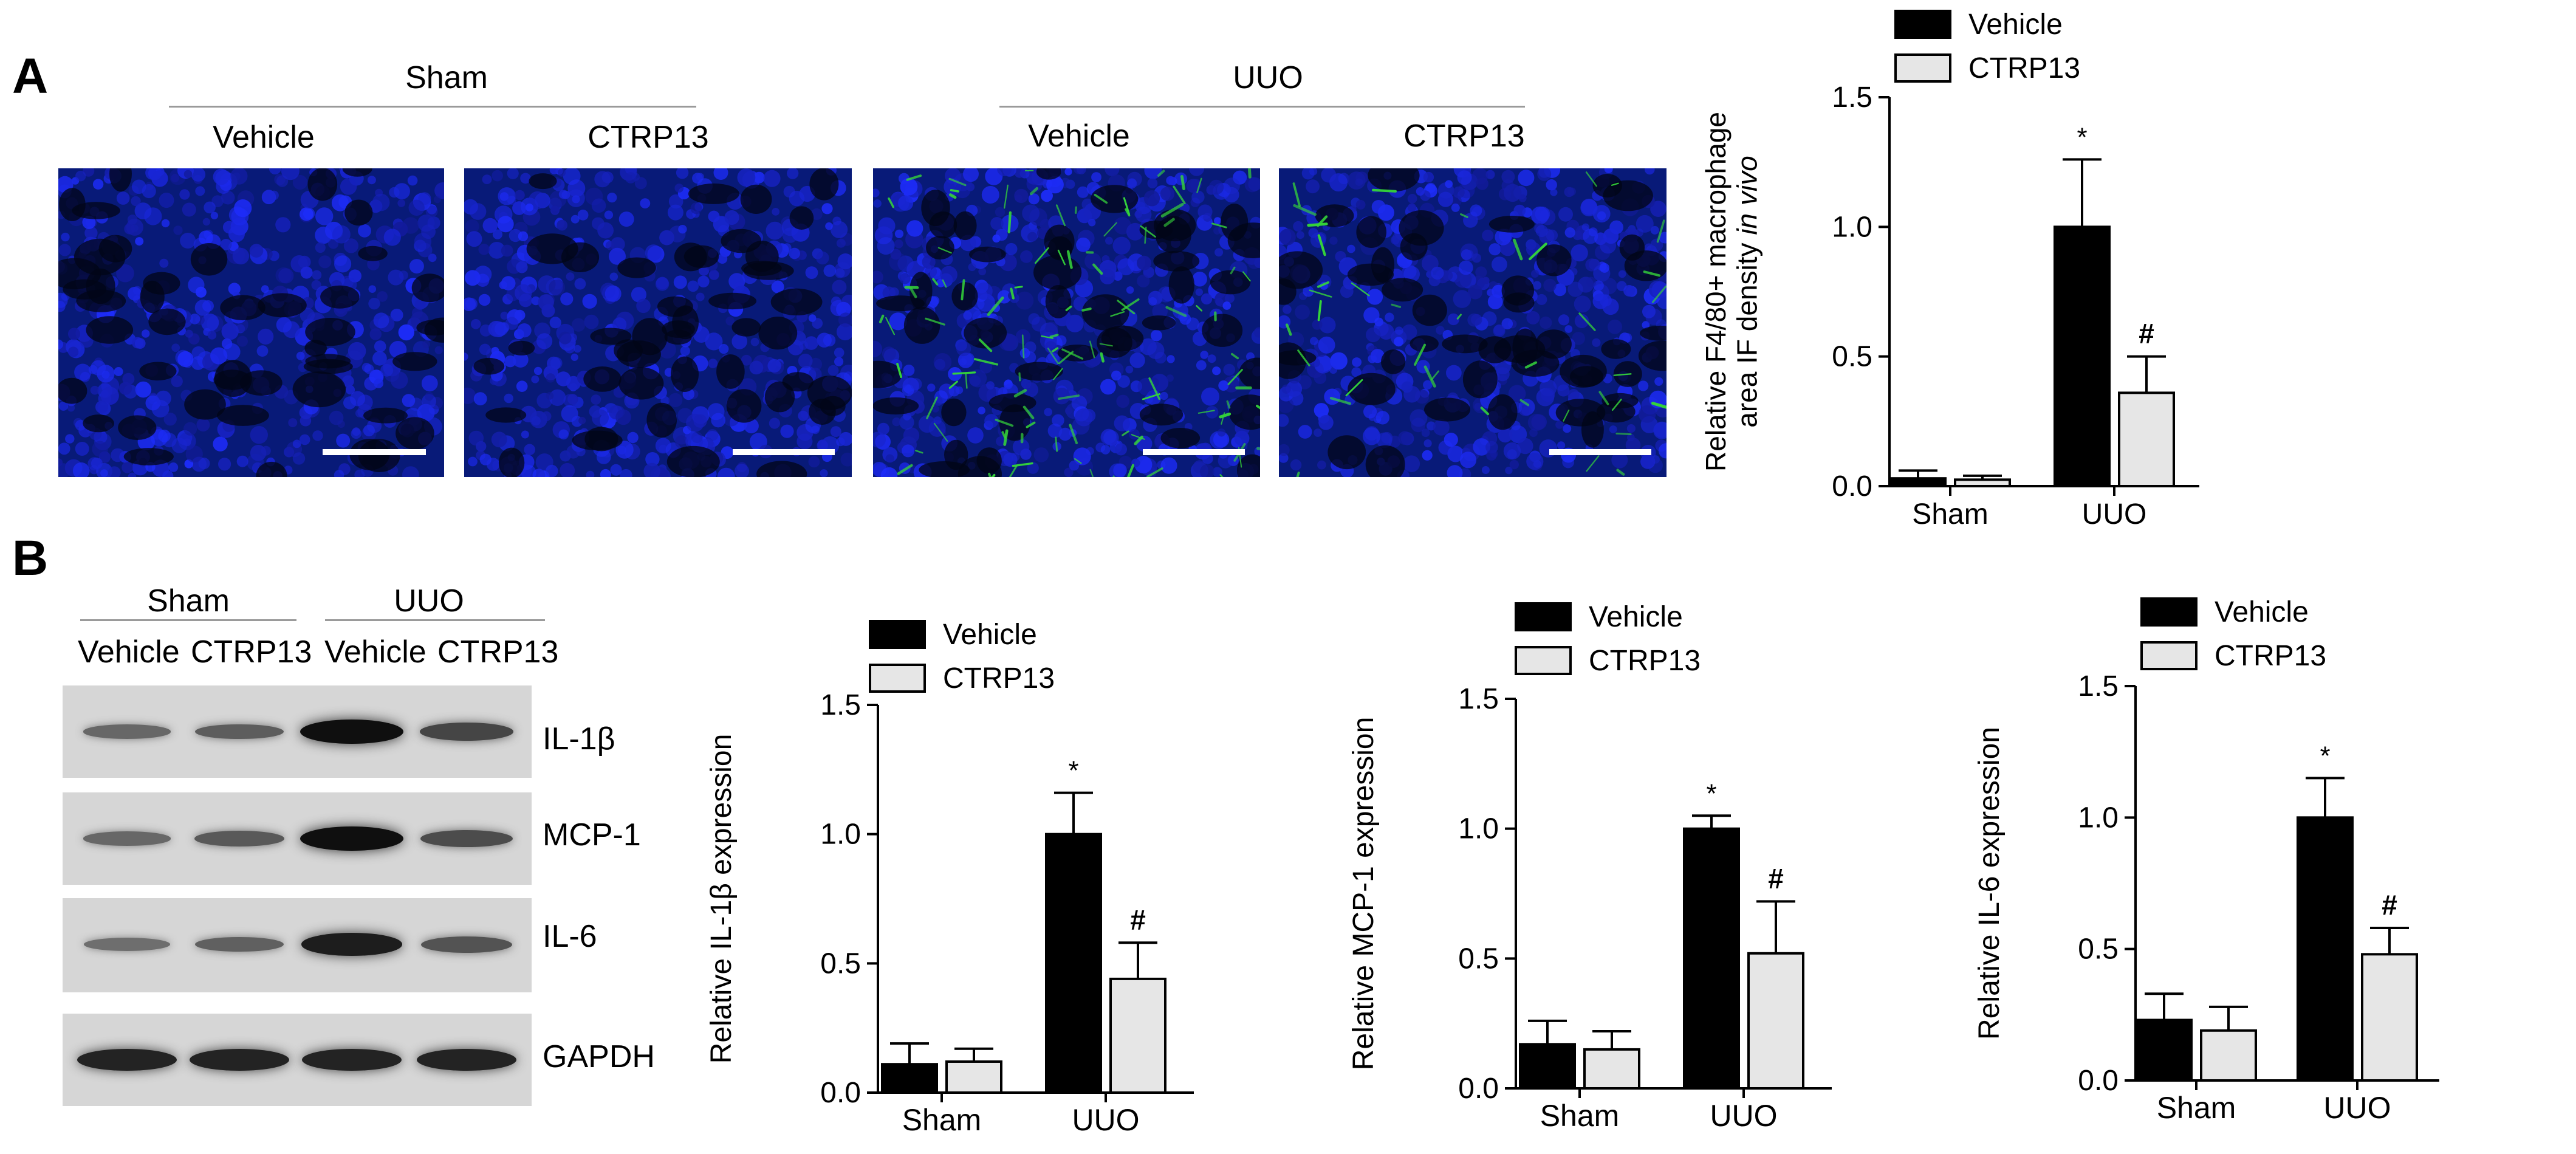 The height and width of the screenshot is (1154, 2576). What do you see at coordinates (721, 899) in the screenshot?
I see `y-axis-label: Relative IL-1β expression` at bounding box center [721, 899].